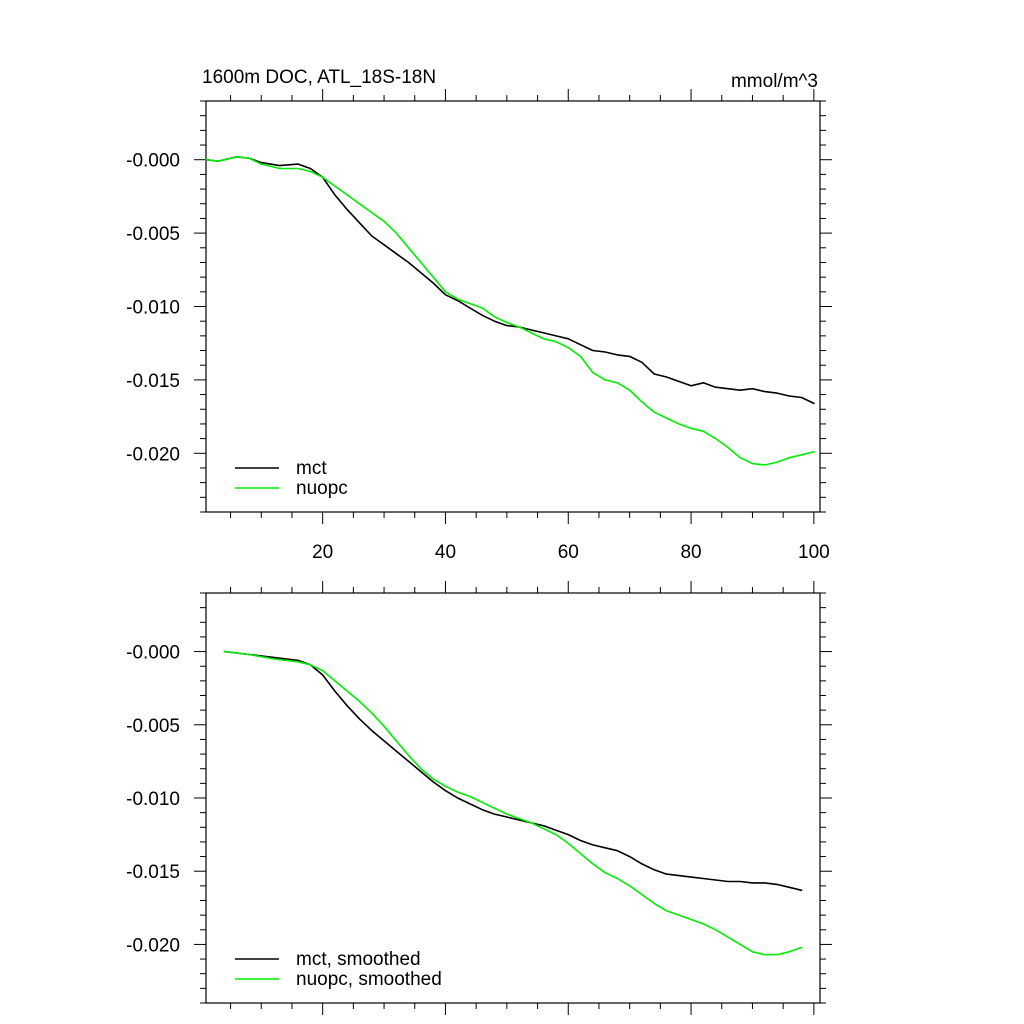 The image size is (1024, 1024). Describe the element at coordinates (774, 81) in the screenshot. I see `chart-units-label: mmol/m^3` at that location.